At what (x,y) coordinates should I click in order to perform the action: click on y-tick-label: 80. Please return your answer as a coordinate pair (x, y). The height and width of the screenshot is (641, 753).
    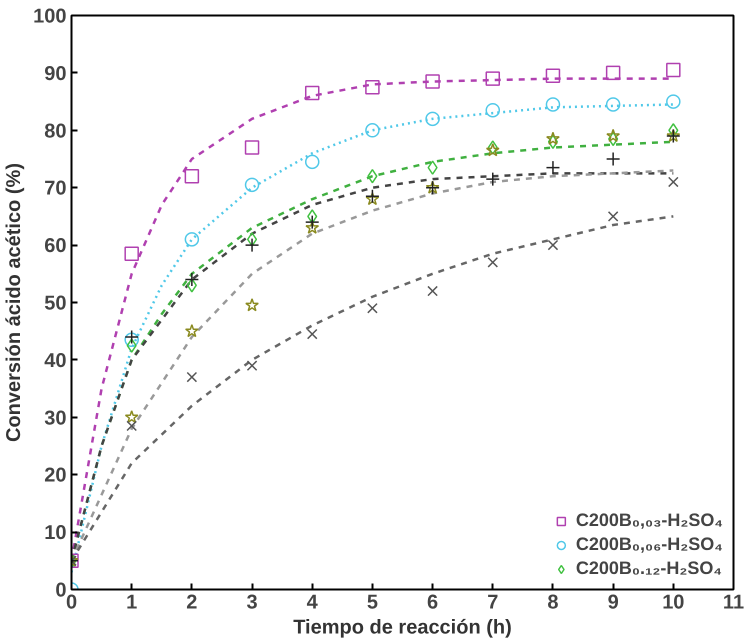
    Looking at the image, I should click on (55, 131).